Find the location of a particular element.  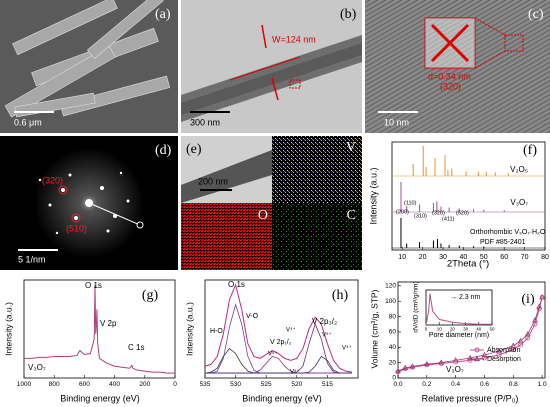

panel-label: (h) is located at coordinates (340, 295).